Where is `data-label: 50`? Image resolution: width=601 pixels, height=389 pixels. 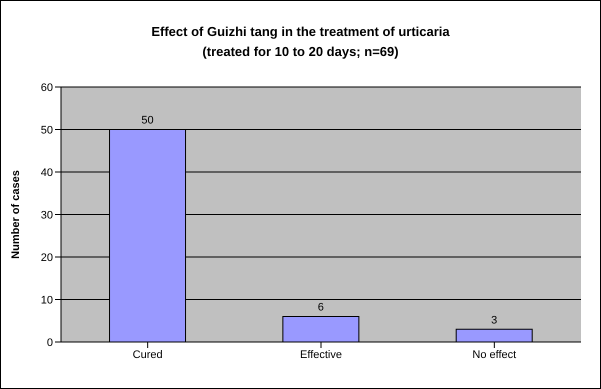
data-label: 50 is located at coordinates (147, 120).